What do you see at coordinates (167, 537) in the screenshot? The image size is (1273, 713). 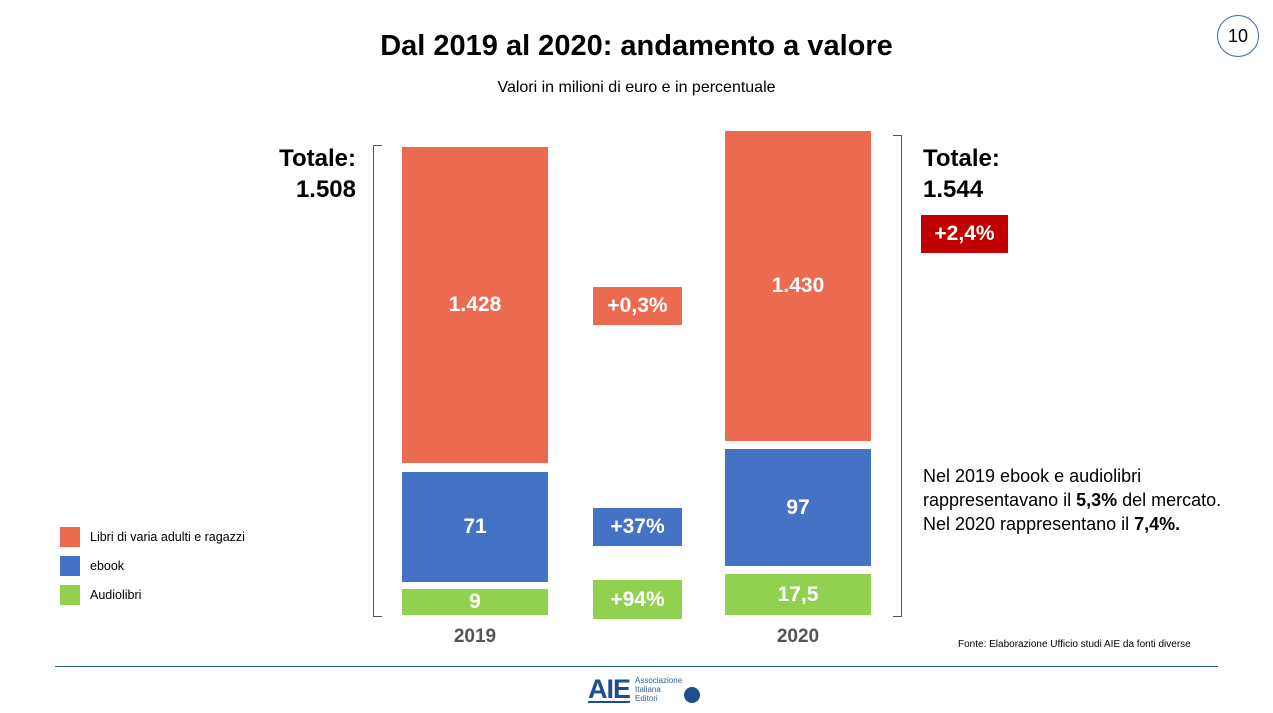 I see `legend-label: Libri di varia adulti e ragazzi` at bounding box center [167, 537].